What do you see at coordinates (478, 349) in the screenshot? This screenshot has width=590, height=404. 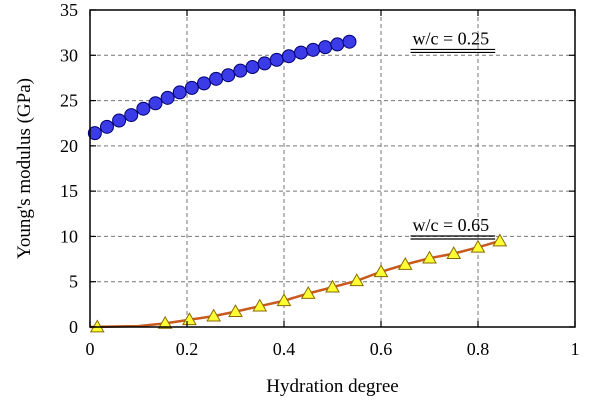 I see `x-tick-label: 0.8` at bounding box center [478, 349].